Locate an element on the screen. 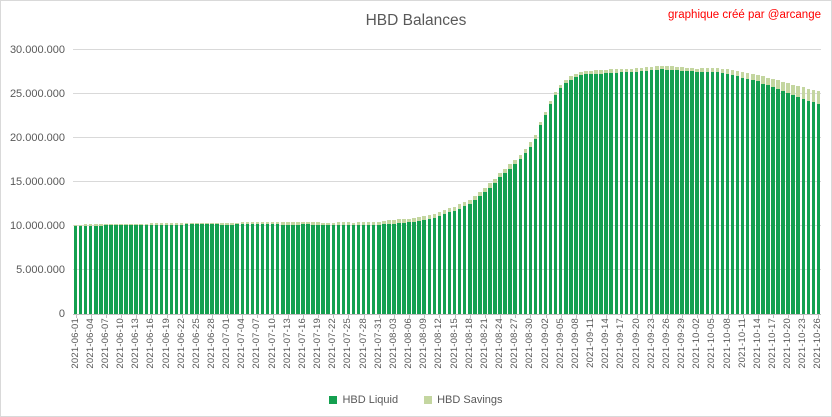  gridline is located at coordinates (447, 181).